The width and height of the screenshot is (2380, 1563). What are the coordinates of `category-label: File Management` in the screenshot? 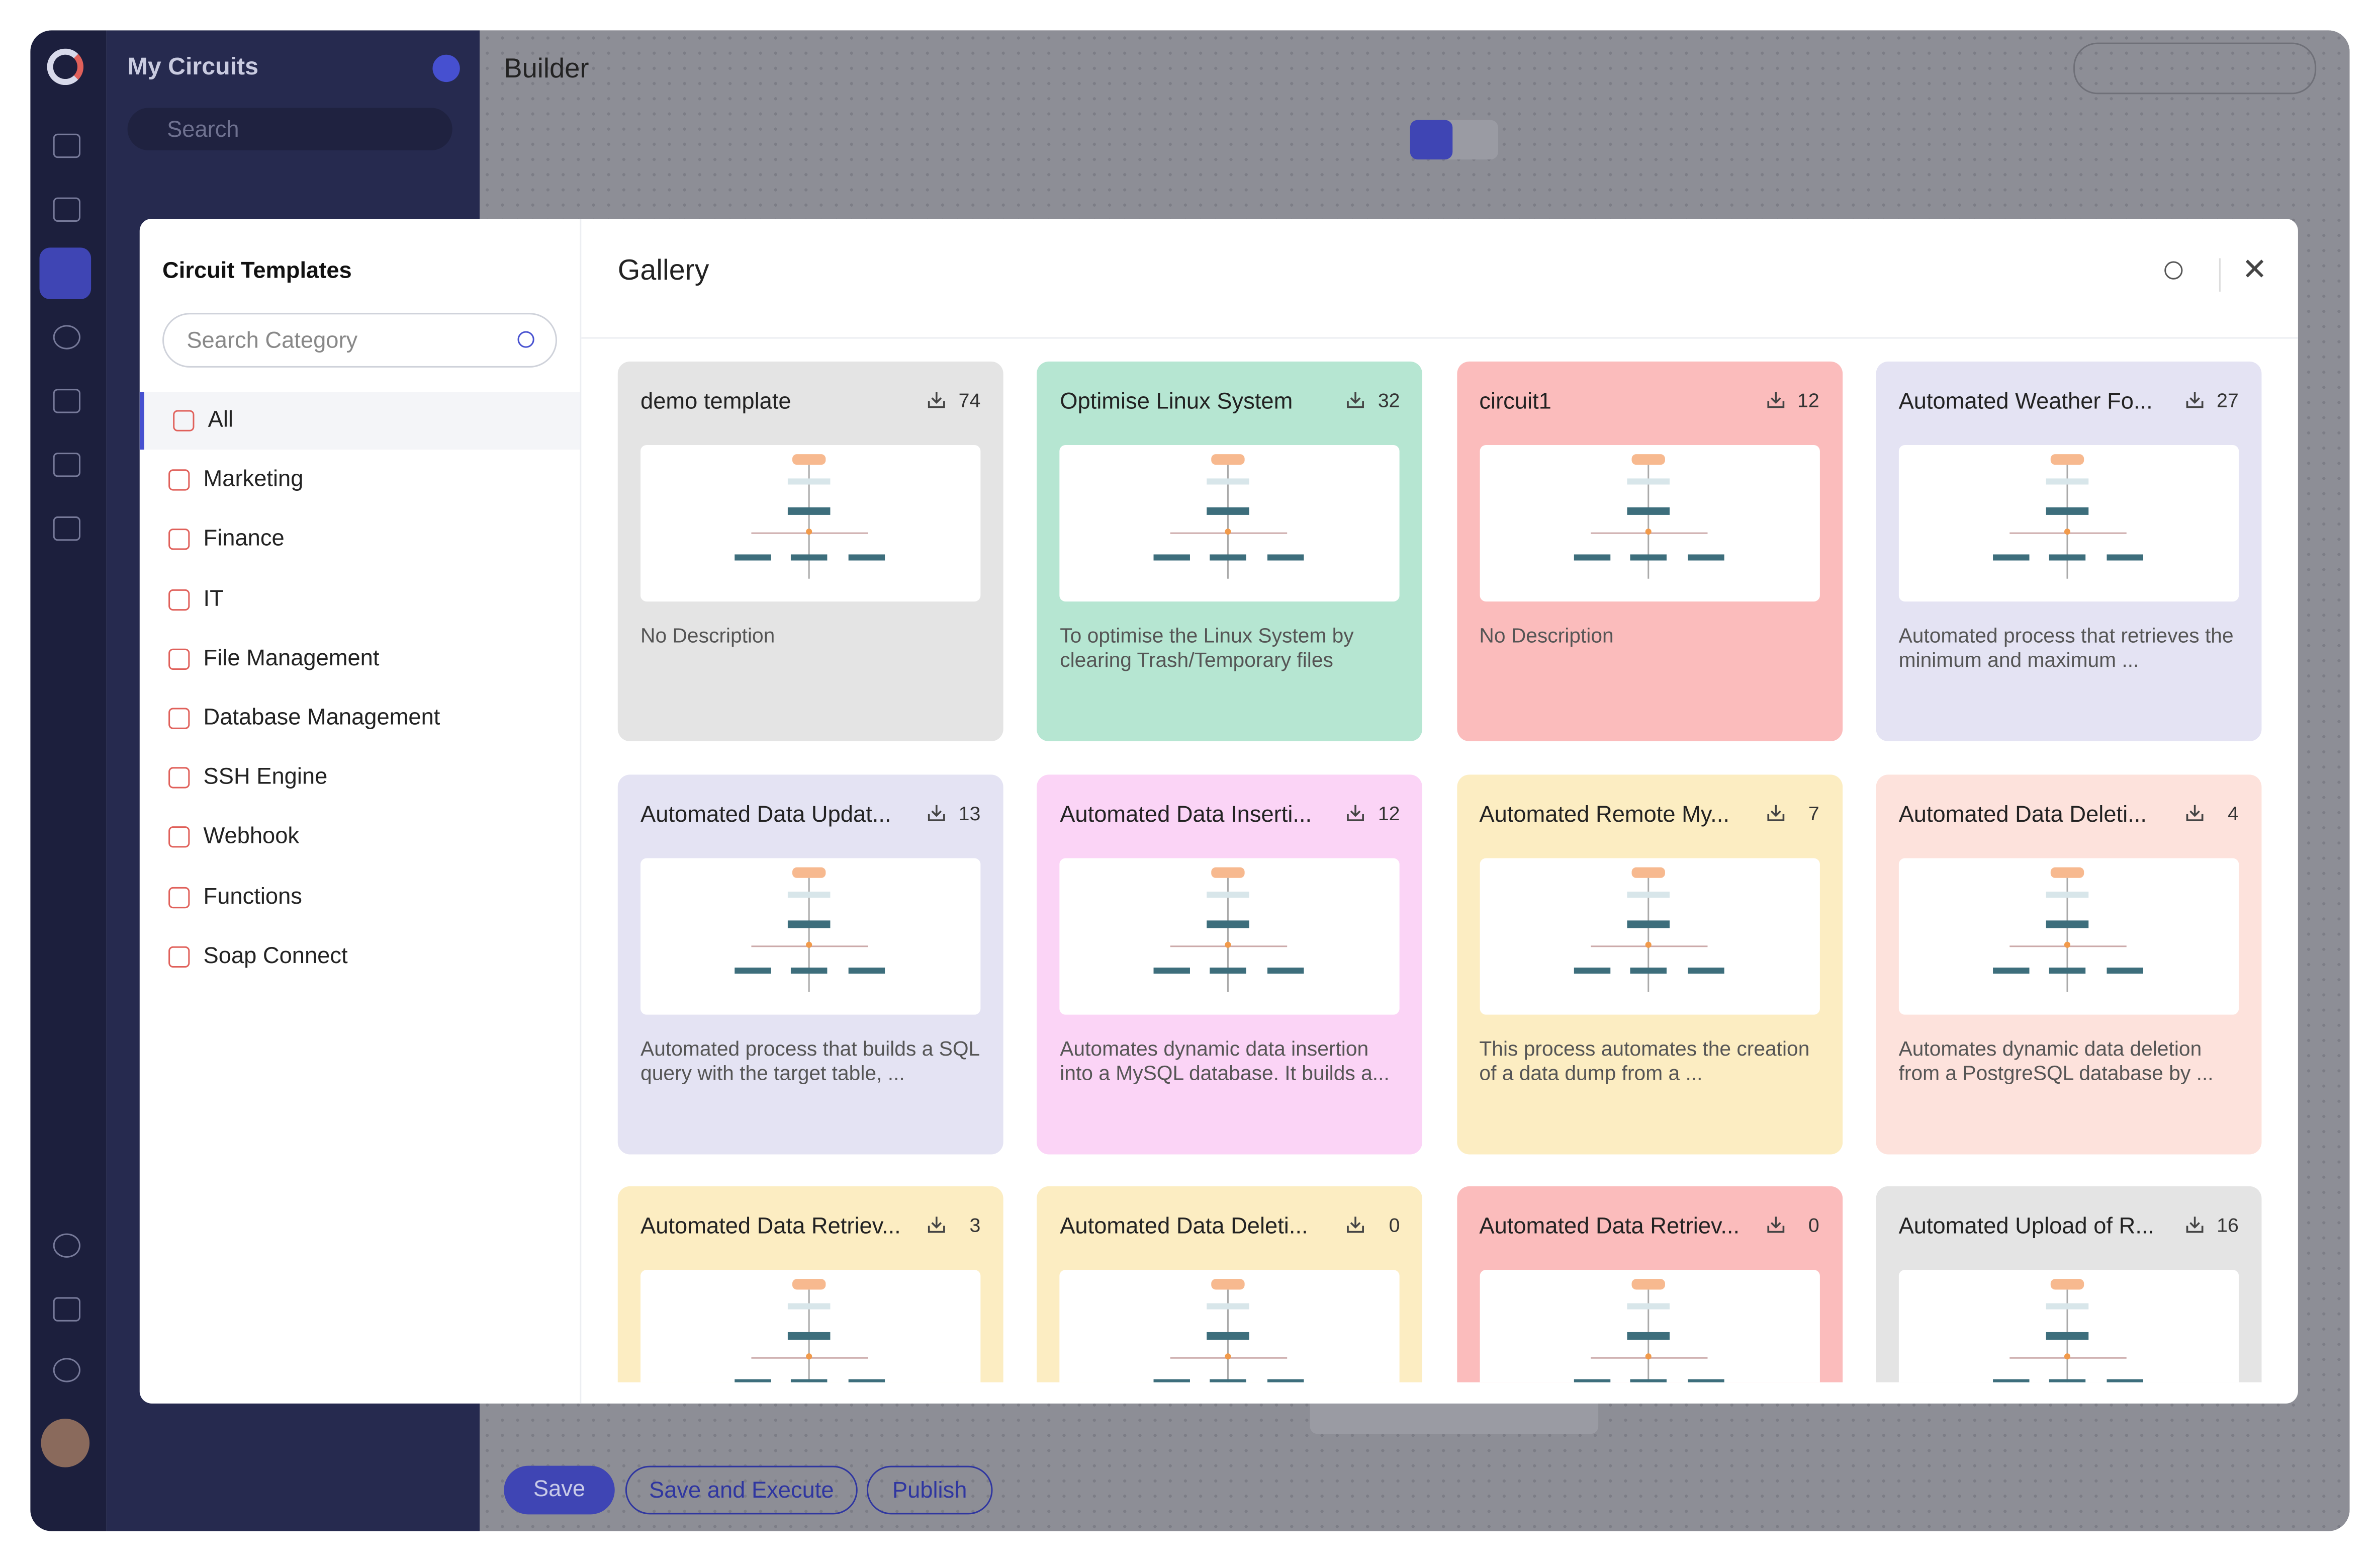 It's located at (291, 658).